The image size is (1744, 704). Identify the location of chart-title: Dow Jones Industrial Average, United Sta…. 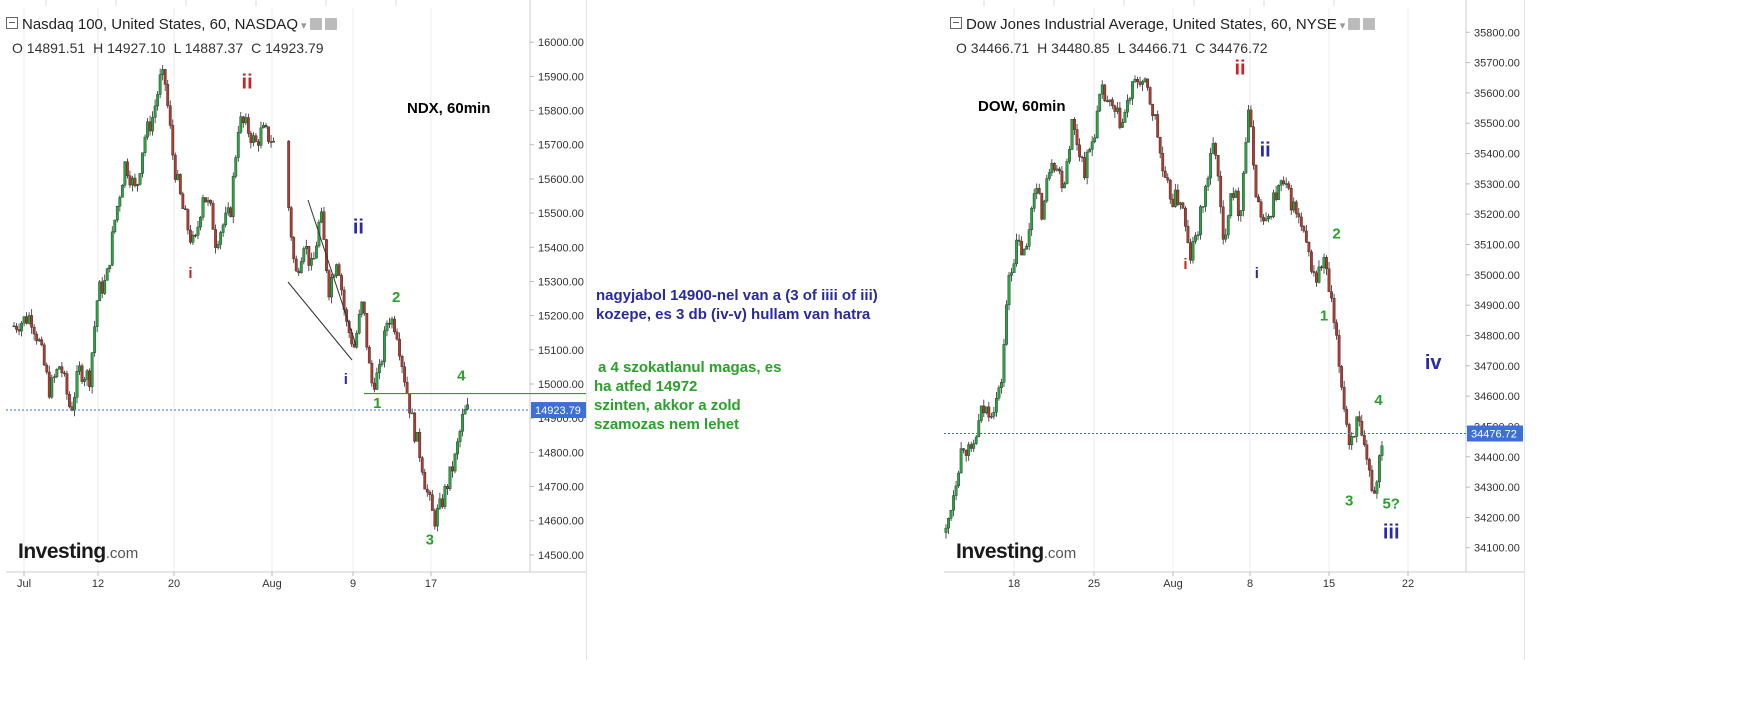
(1151, 24).